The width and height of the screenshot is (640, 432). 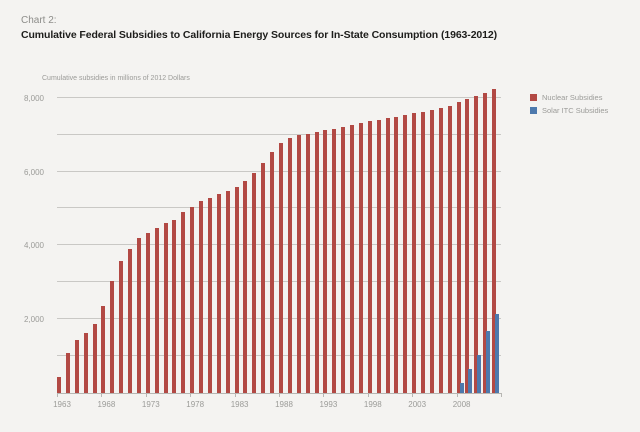 I want to click on bar-group-1964, so click(x=70, y=238).